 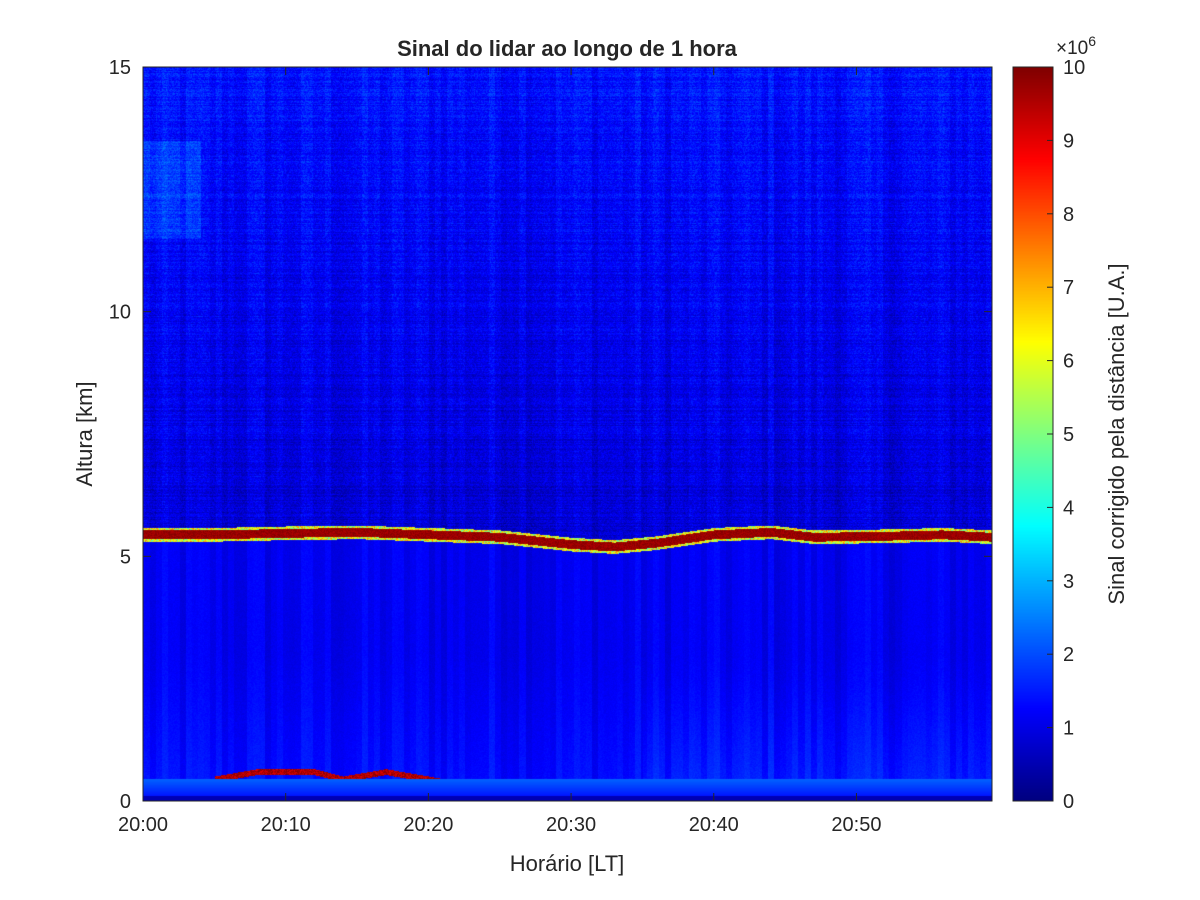 I want to click on y-axis-label: Altura [km], so click(x=84, y=433).